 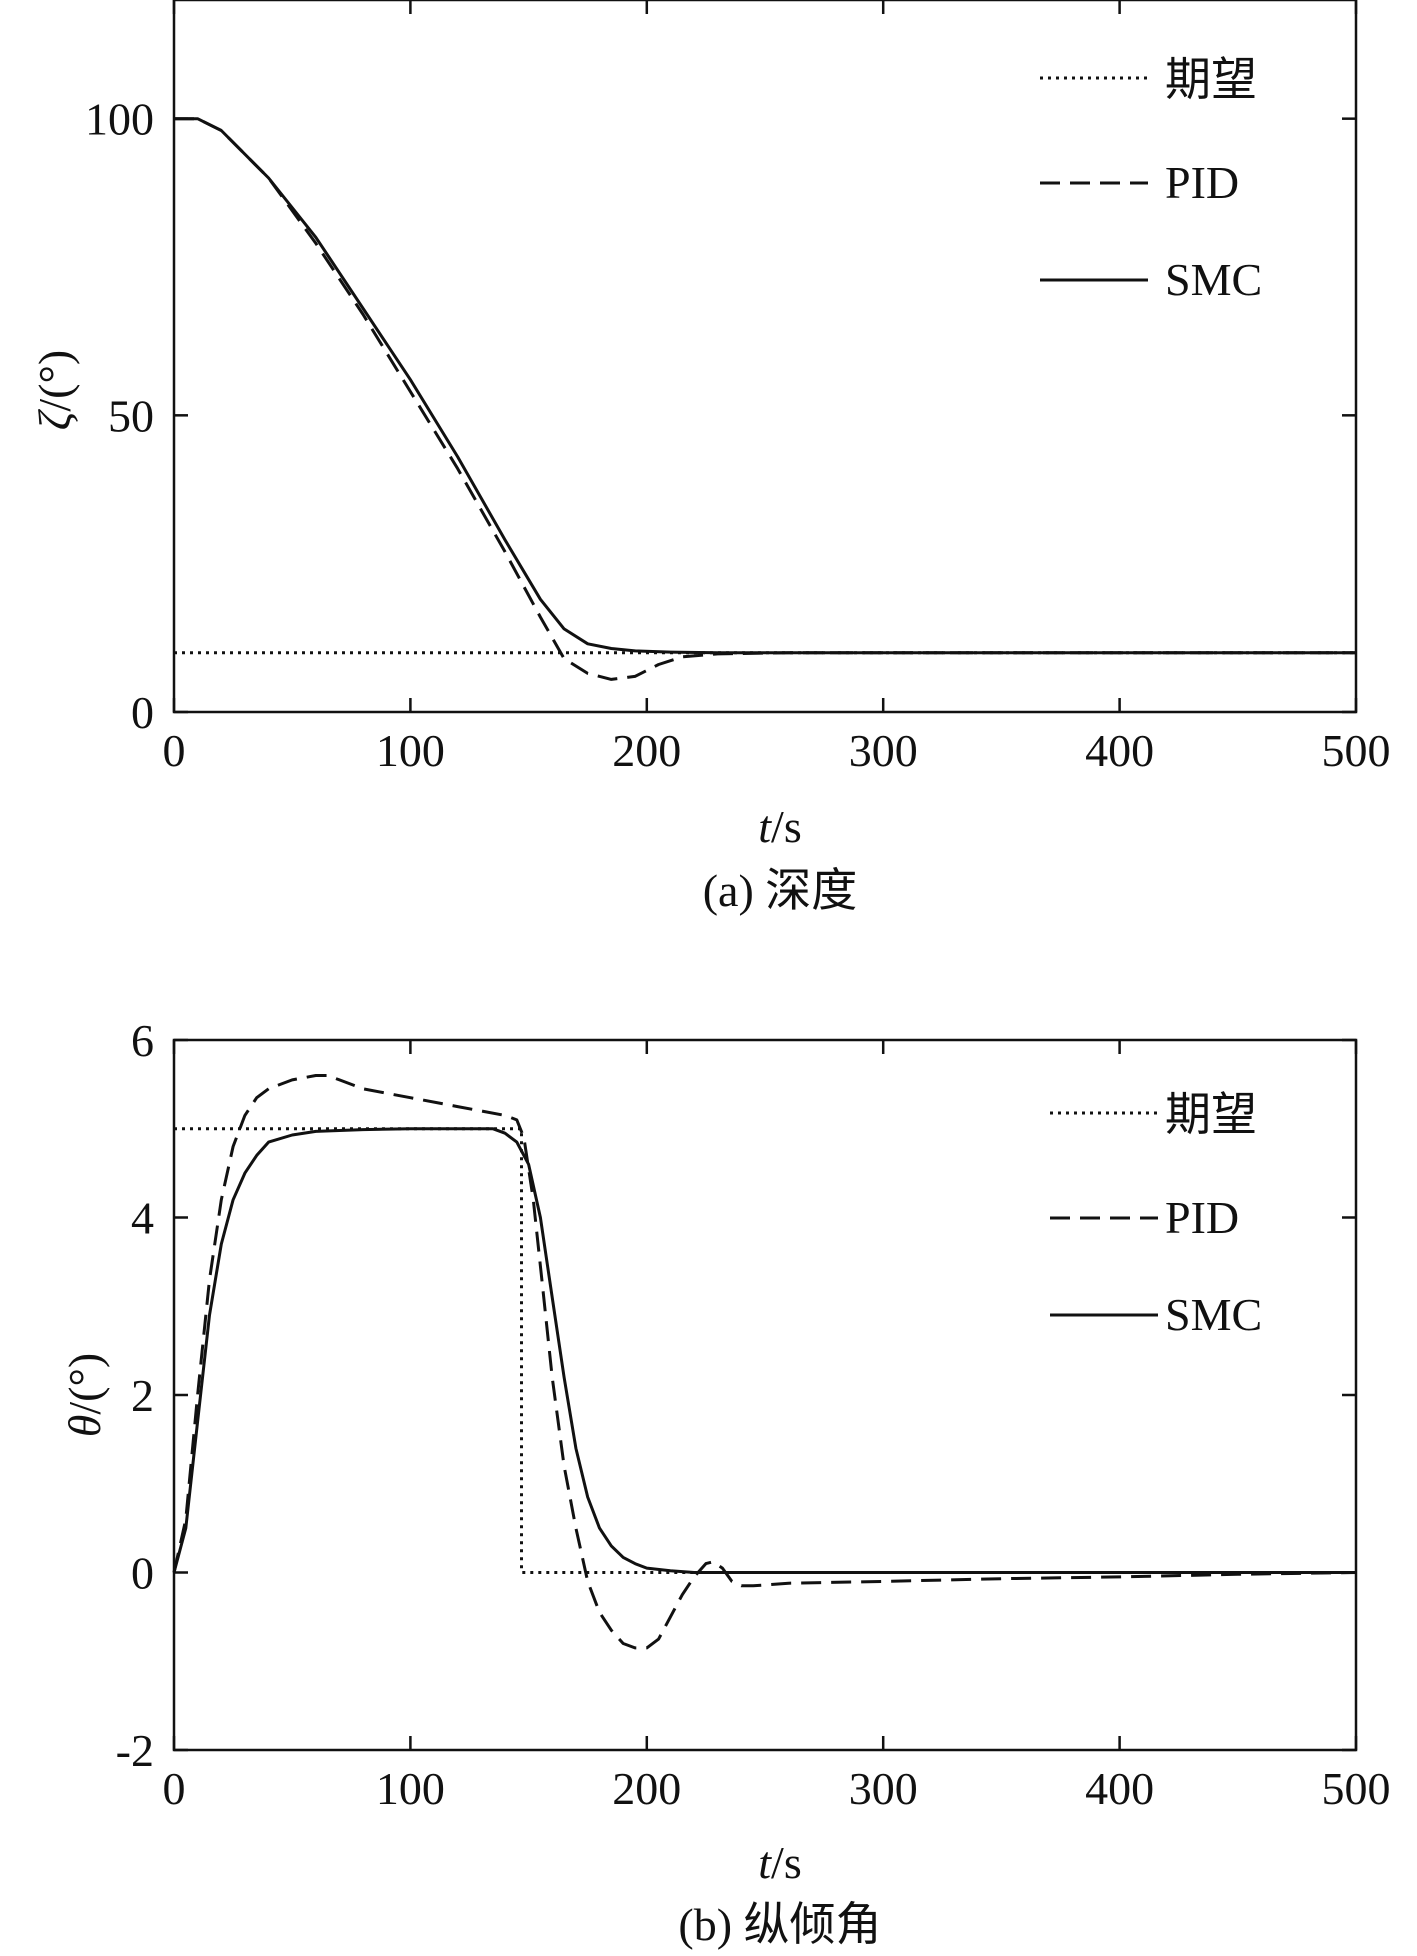 What do you see at coordinates (786, 1862) in the screenshot?
I see `pitch-chart-xlabel-unit: /s` at bounding box center [786, 1862].